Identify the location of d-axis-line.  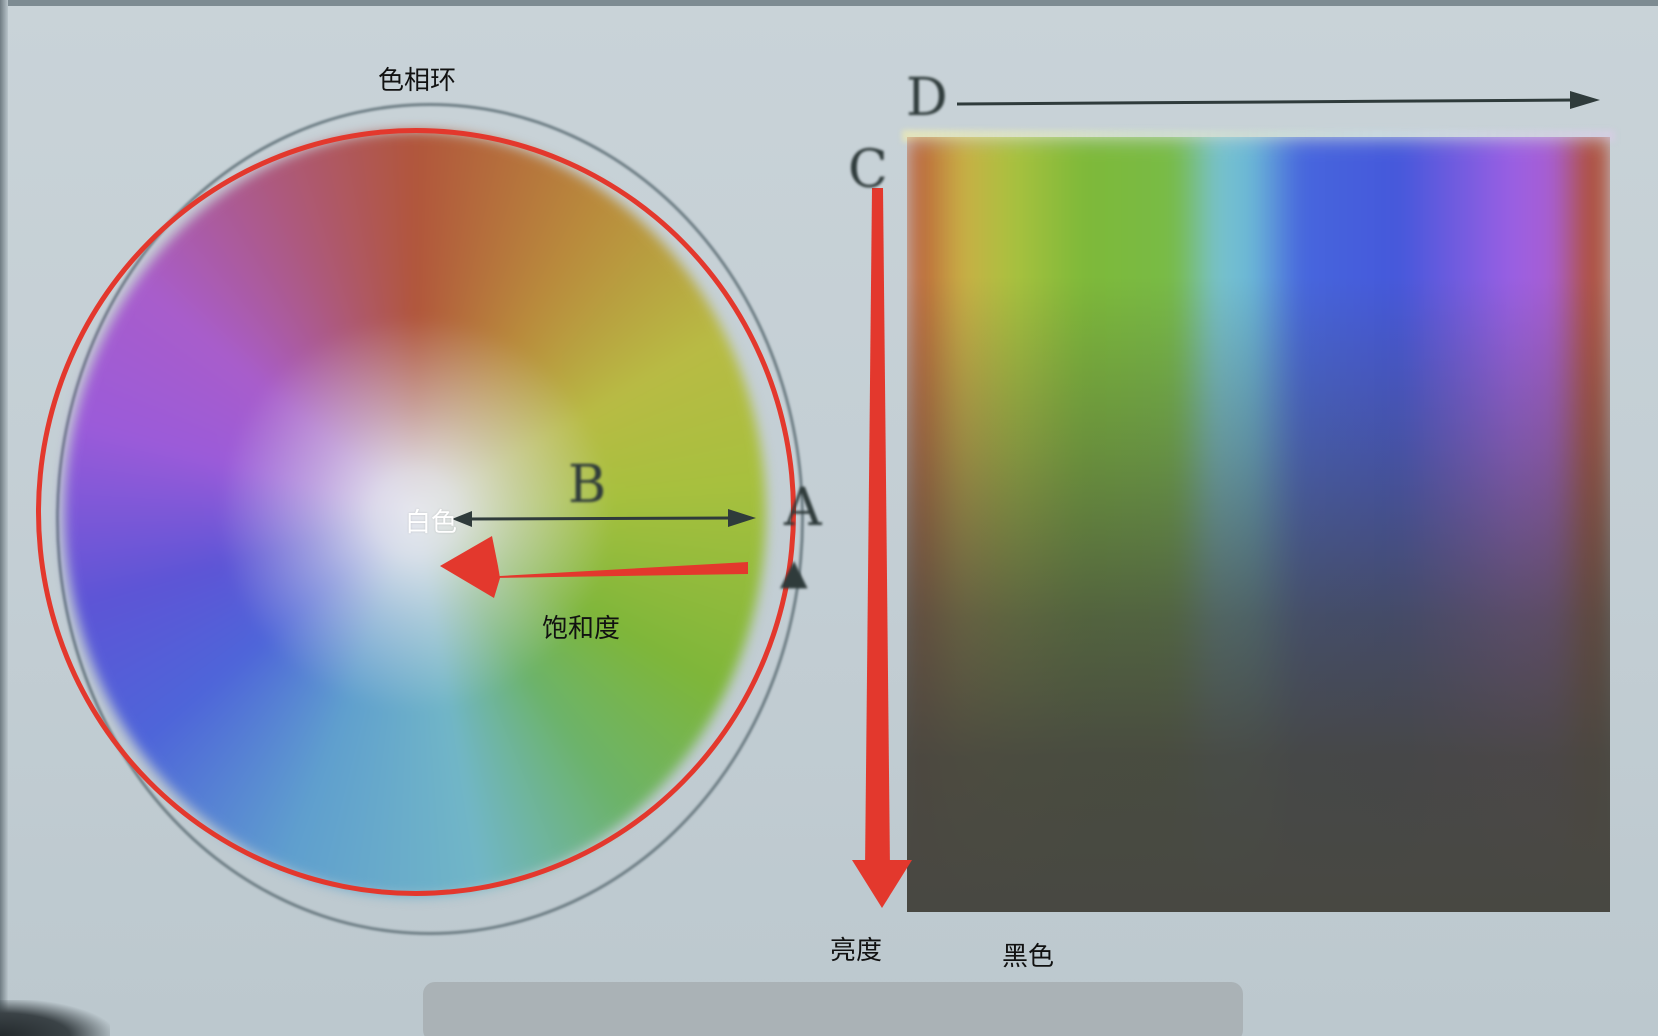
(1266, 102).